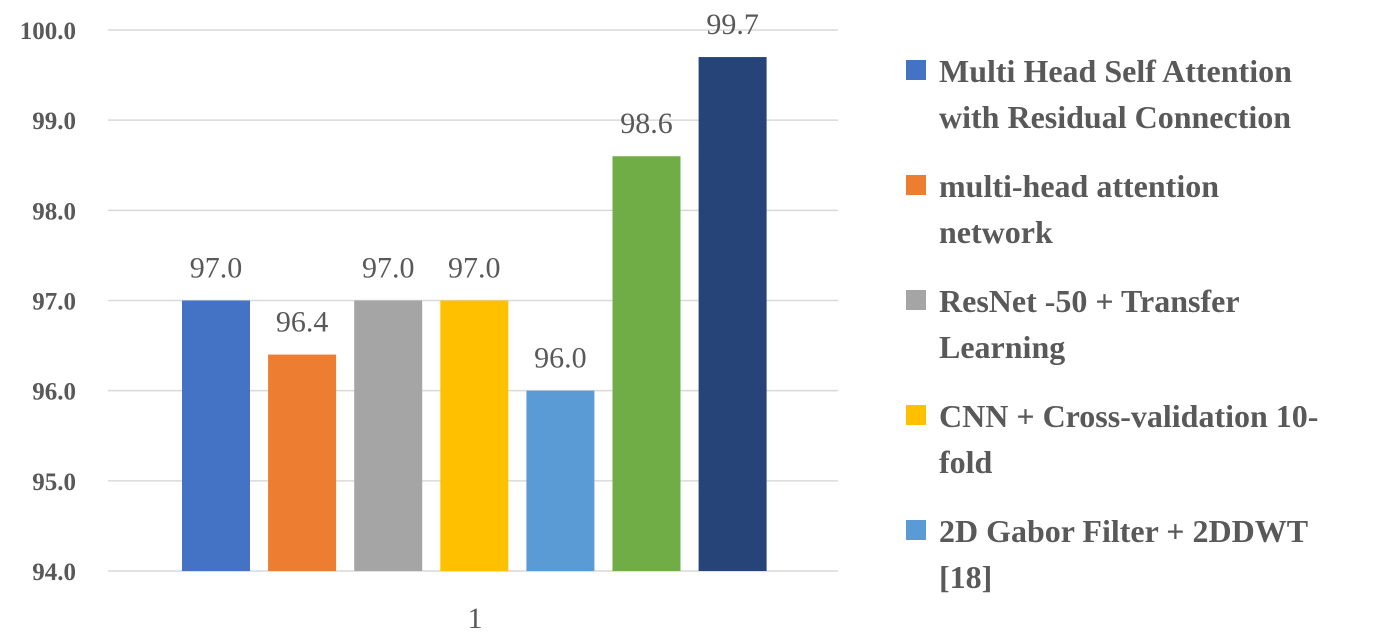 The width and height of the screenshot is (1386, 634). Describe the element at coordinates (1128, 439) in the screenshot. I see `legend-label-4: CNN + Cross-validation 10- fold` at that location.